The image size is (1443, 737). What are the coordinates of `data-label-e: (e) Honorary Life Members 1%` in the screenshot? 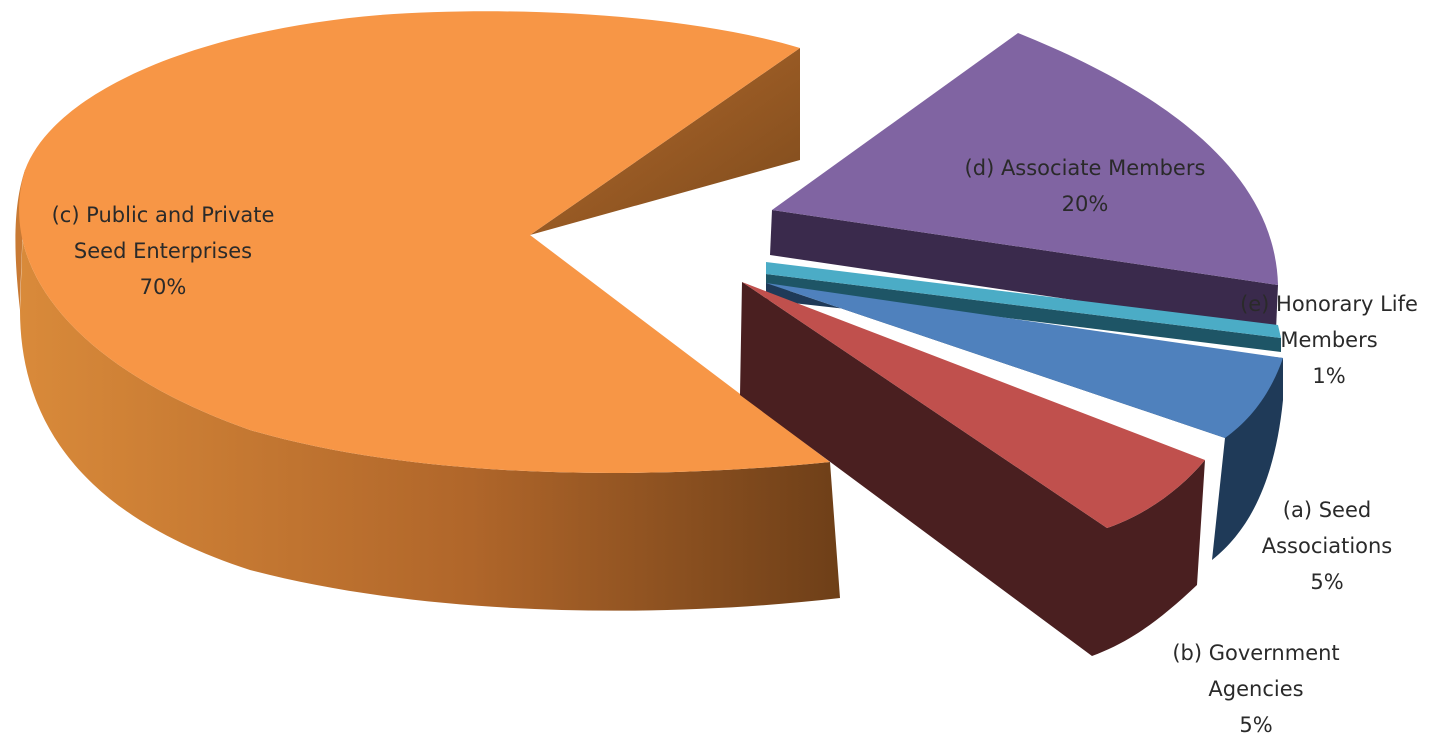 It's located at (1329, 340).